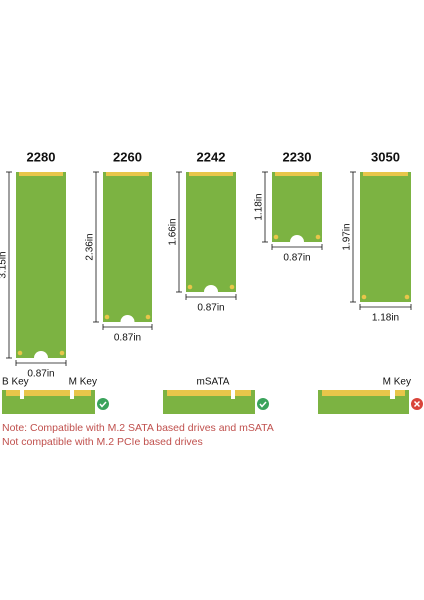  Describe the element at coordinates (173, 231) in the screenshot. I see `height-label: 1.66in` at that location.